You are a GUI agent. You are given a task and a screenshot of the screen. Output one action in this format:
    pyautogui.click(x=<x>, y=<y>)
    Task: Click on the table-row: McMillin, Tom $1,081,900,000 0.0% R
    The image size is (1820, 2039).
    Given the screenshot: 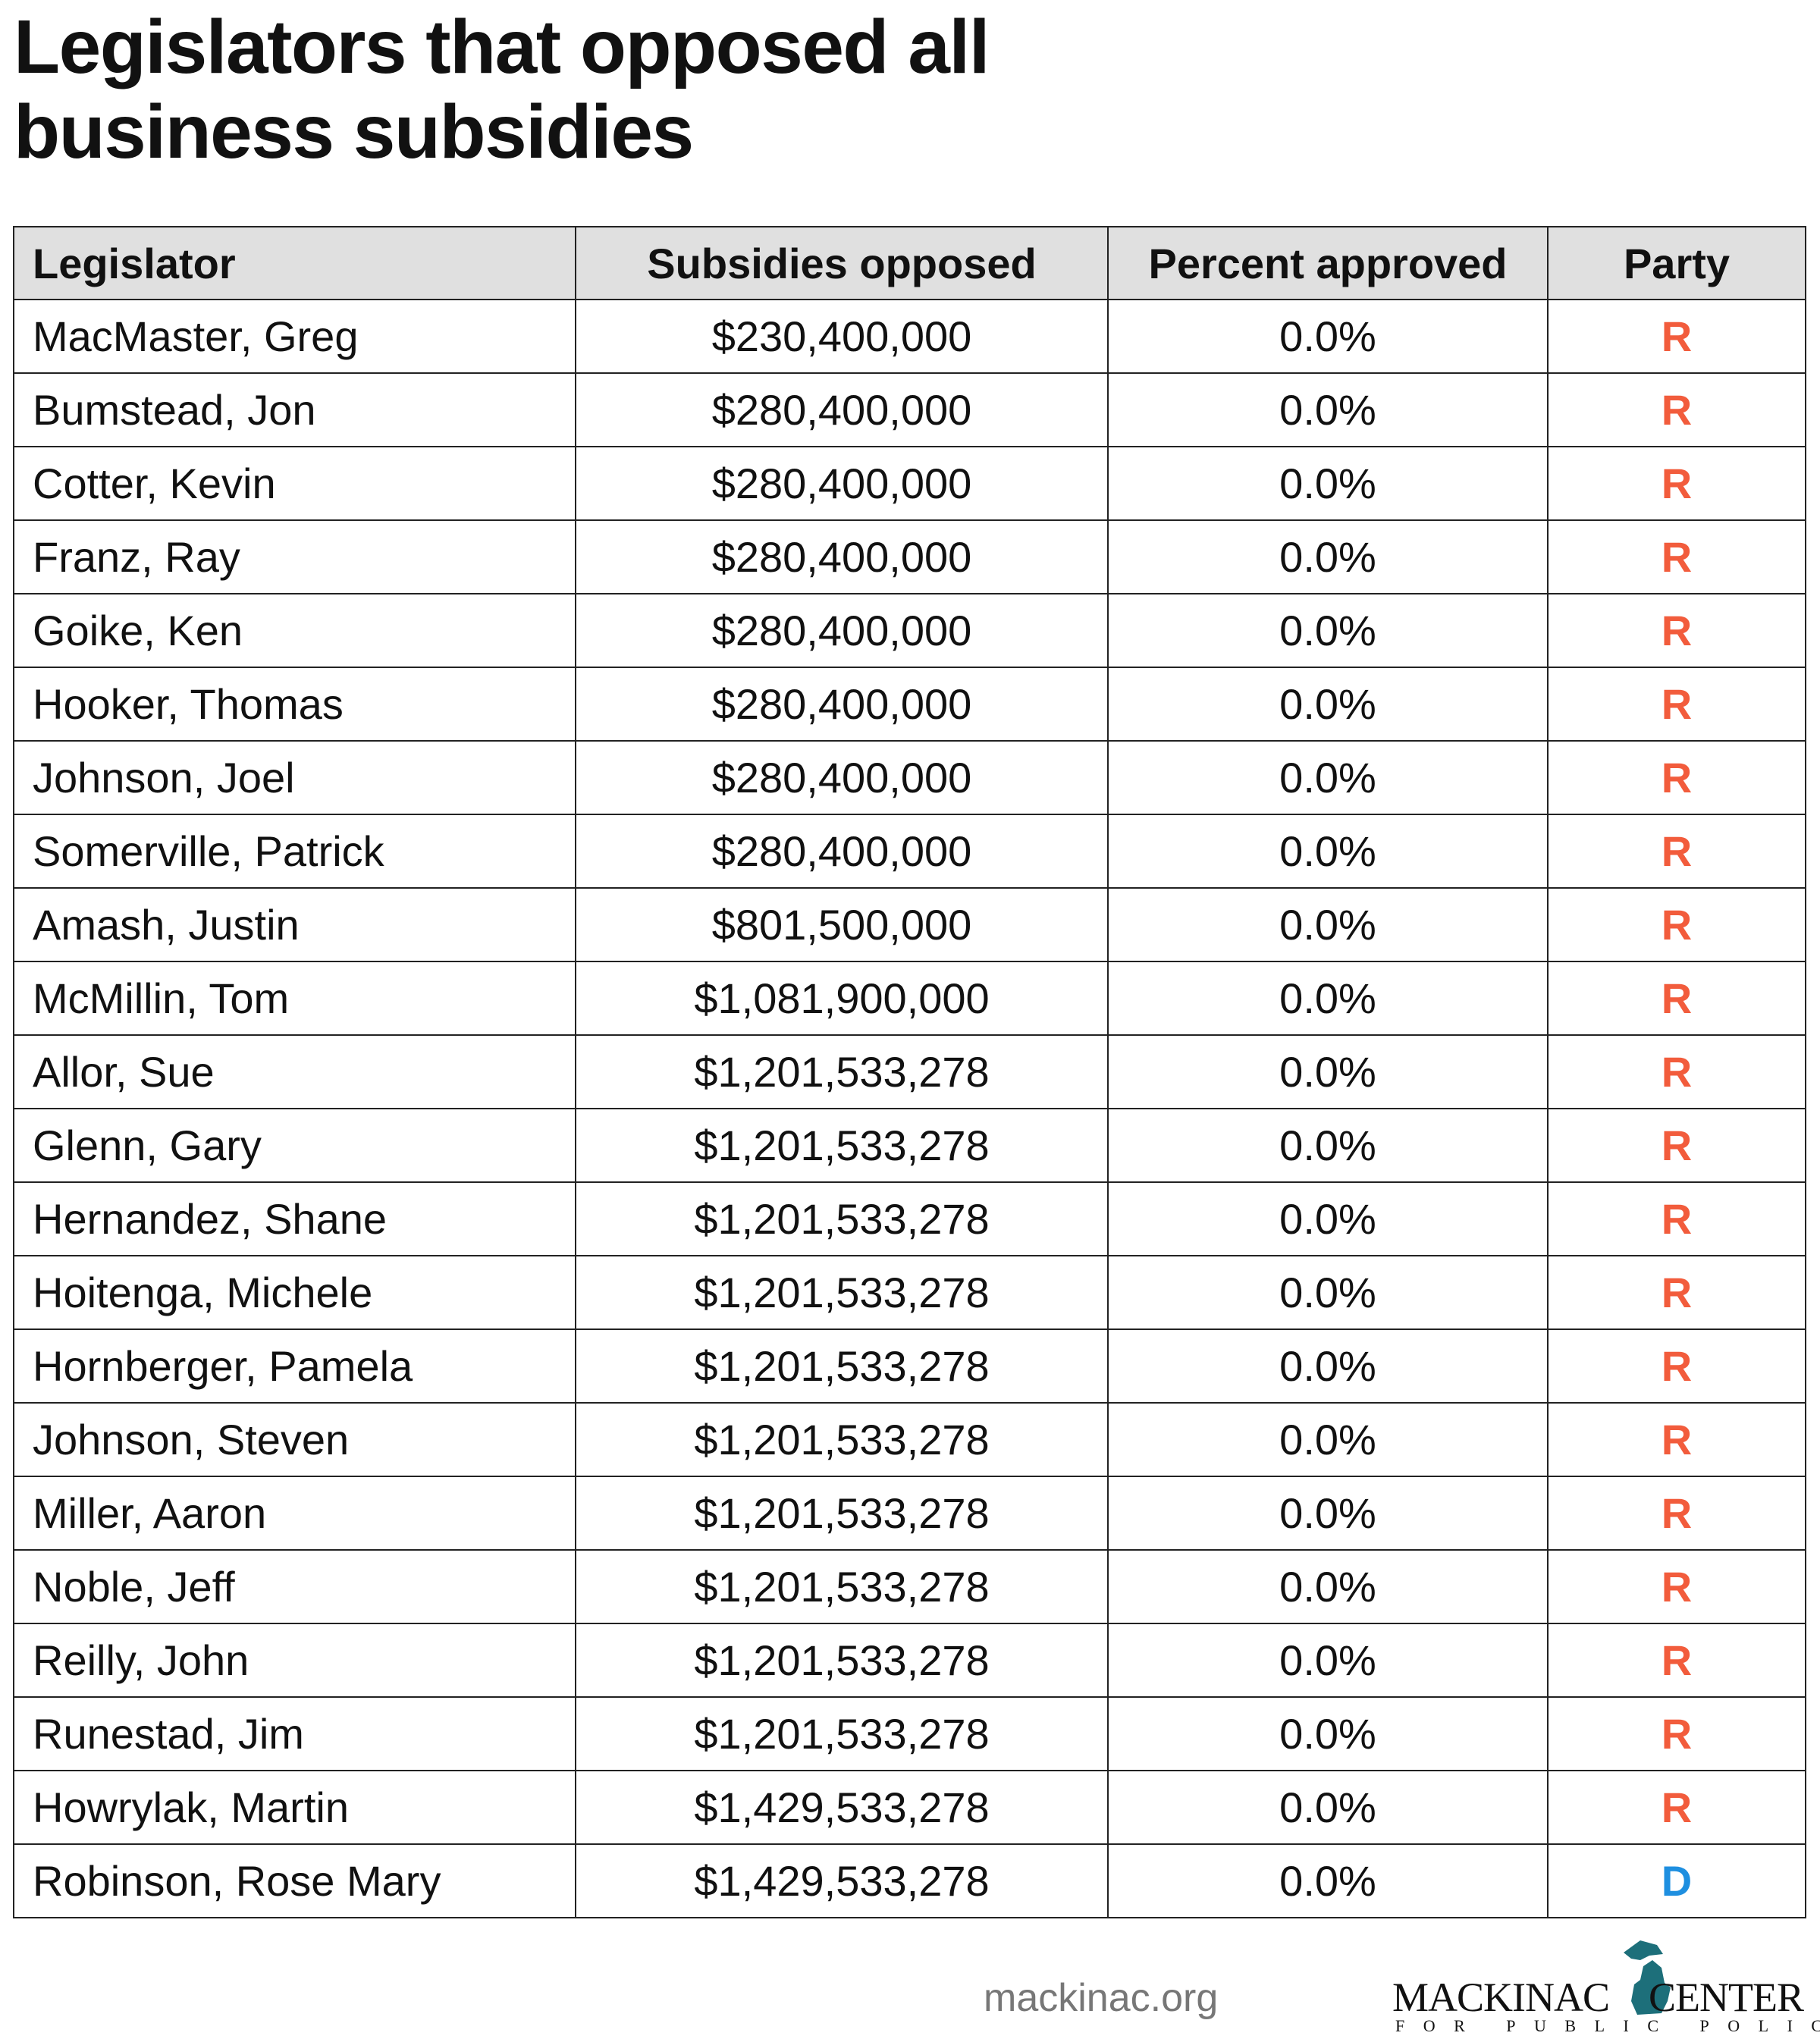 What is the action you would take?
    pyautogui.click(x=909, y=998)
    